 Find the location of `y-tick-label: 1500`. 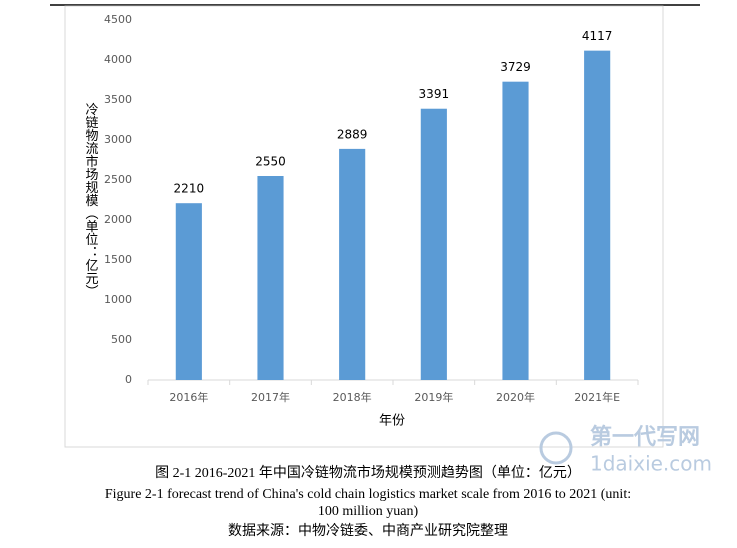

y-tick-label: 1500 is located at coordinates (118, 259).